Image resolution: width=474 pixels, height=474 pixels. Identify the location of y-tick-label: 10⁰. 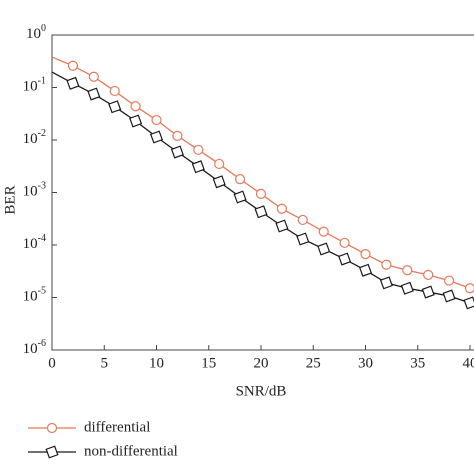
(36, 32).